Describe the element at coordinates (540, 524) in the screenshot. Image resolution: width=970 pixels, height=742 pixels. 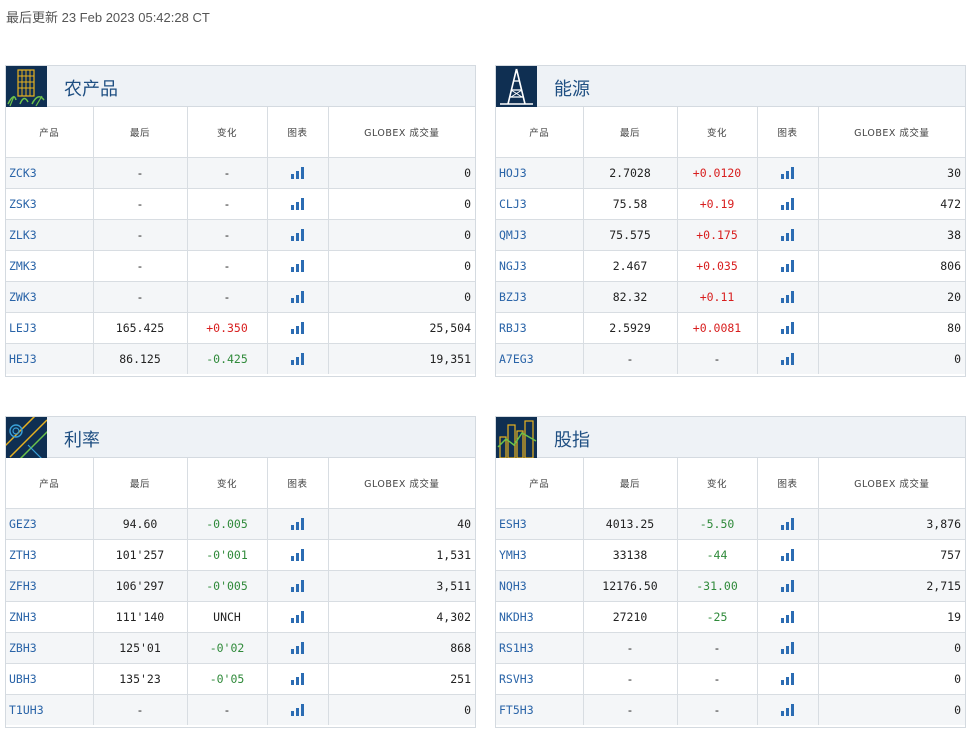
I see `product-symbol-link: ESH3` at that location.